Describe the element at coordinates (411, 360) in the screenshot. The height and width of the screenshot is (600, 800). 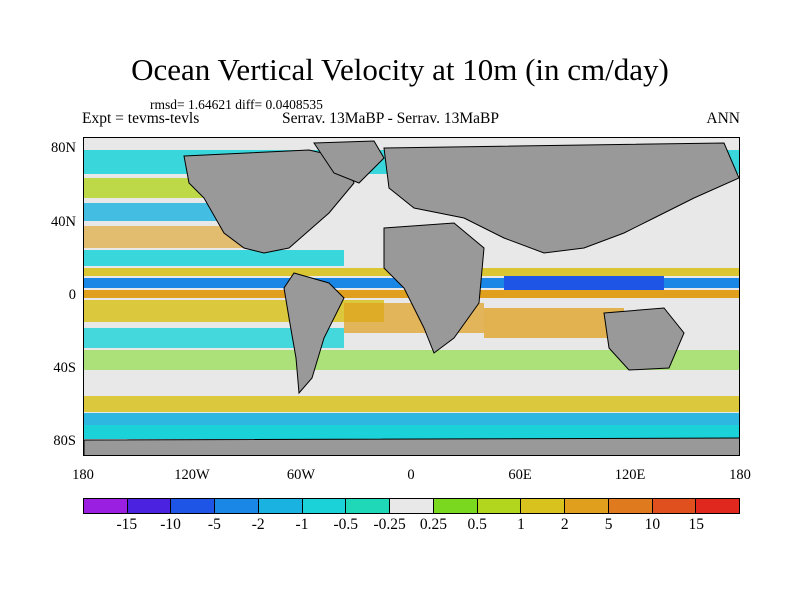
I see `southern-green-band` at that location.